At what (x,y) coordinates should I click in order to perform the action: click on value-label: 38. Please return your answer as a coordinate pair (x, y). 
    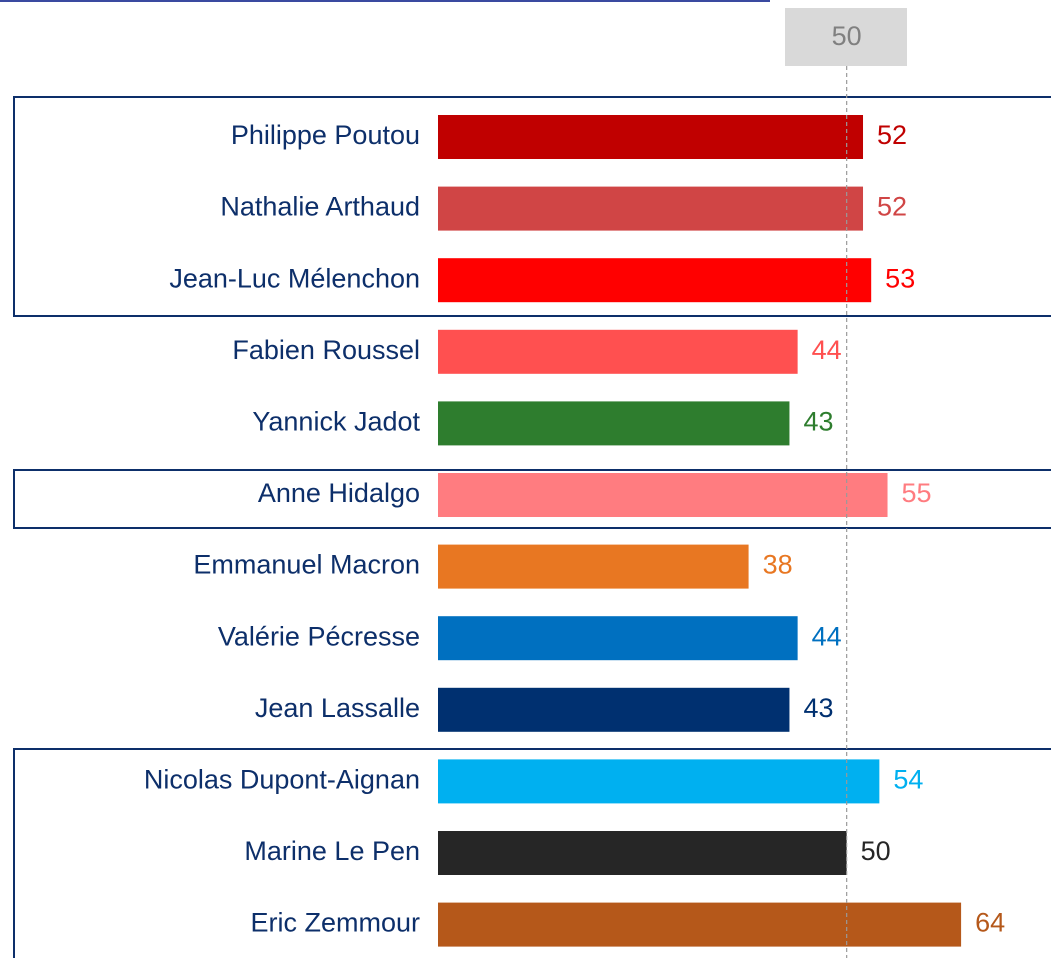
    Looking at the image, I should click on (778, 565).